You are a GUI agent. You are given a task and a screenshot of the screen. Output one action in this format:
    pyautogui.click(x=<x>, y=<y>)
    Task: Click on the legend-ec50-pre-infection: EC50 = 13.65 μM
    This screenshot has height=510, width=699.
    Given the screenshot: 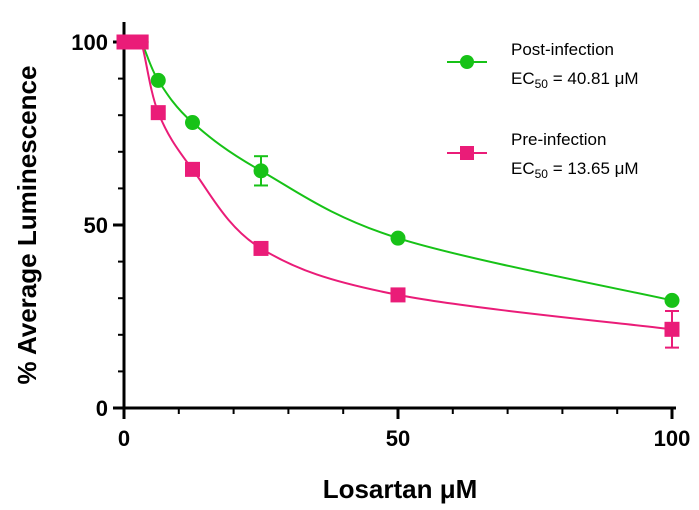 What is the action you would take?
    pyautogui.click(x=575, y=170)
    